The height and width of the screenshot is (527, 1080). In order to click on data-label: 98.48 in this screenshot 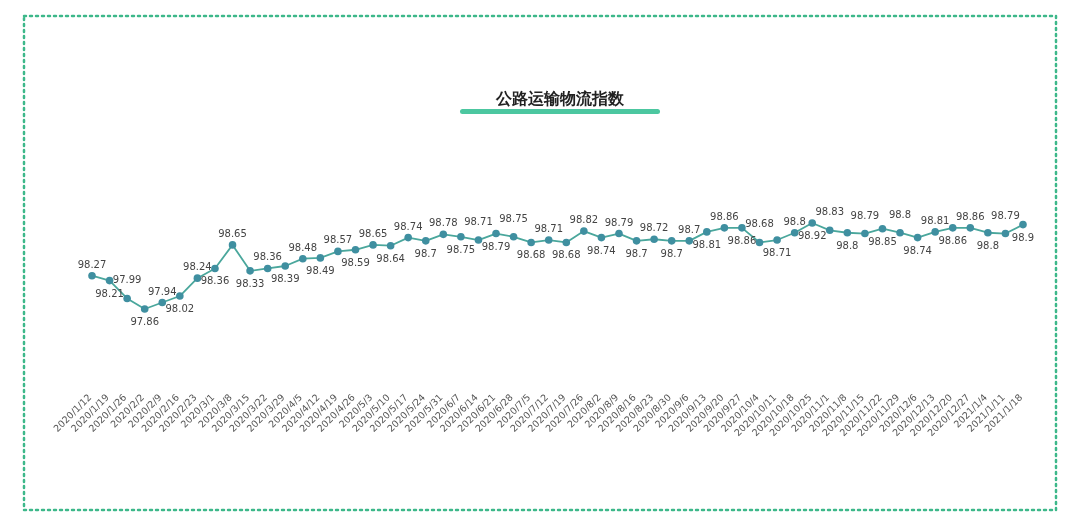, I will do `click(303, 247)`.